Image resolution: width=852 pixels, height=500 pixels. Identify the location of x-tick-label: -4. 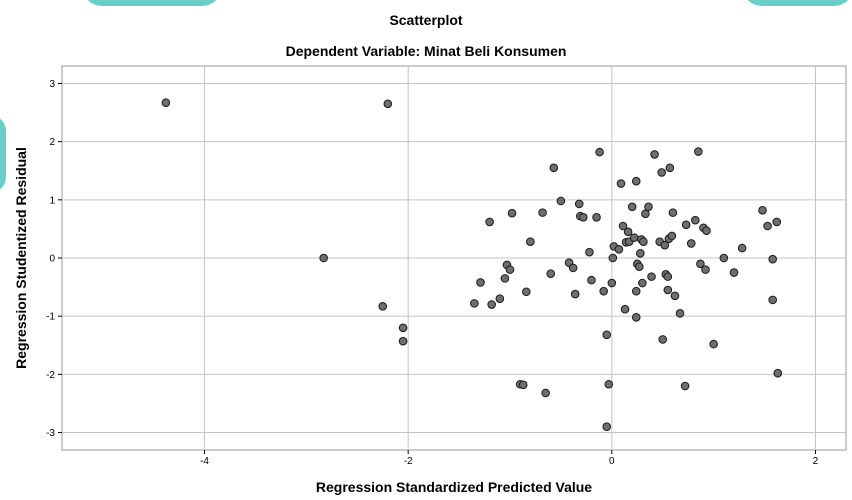
(204, 461).